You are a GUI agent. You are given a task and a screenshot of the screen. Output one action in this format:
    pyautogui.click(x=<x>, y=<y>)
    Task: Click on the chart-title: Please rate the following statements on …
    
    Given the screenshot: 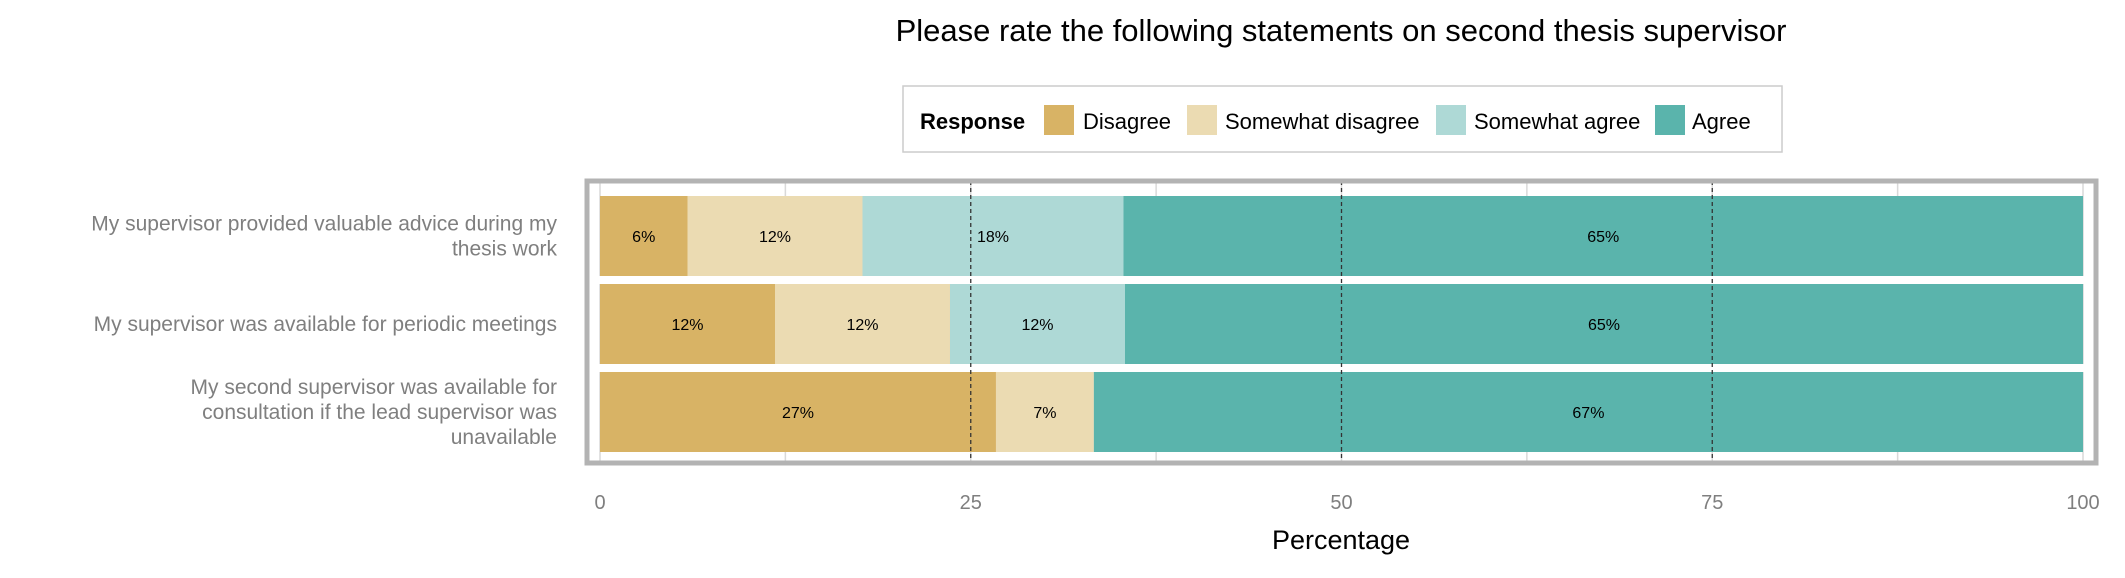 What is the action you would take?
    pyautogui.click(x=1341, y=30)
    